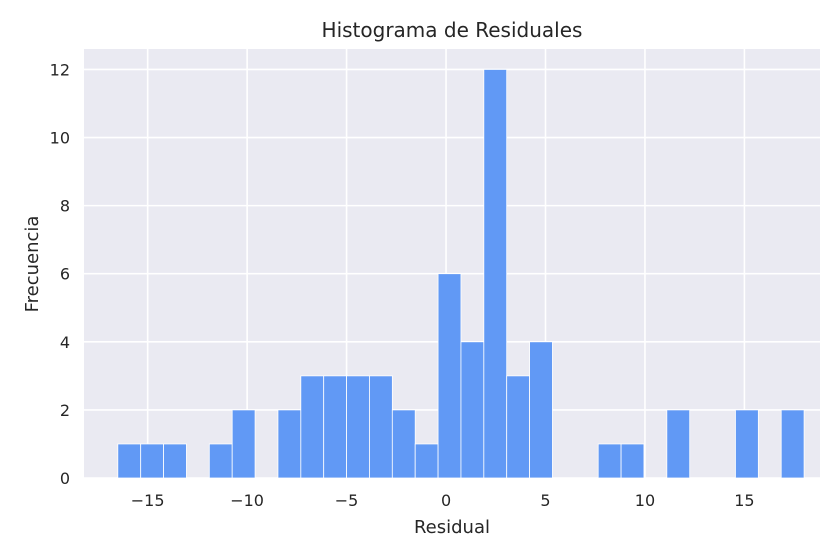 The width and height of the screenshot is (840, 560). I want to click on x-tick-label: −15, so click(148, 500).